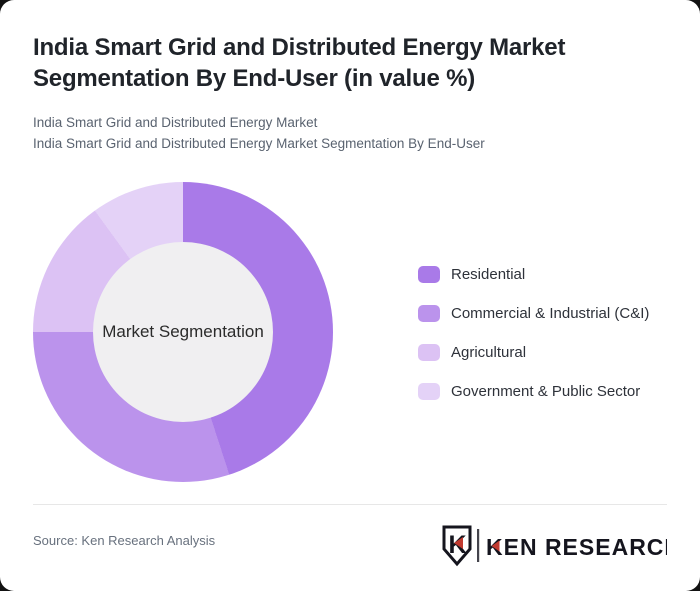 This screenshot has width=700, height=591. I want to click on legend-item-government-public: Government & Public Sector, so click(533, 391).